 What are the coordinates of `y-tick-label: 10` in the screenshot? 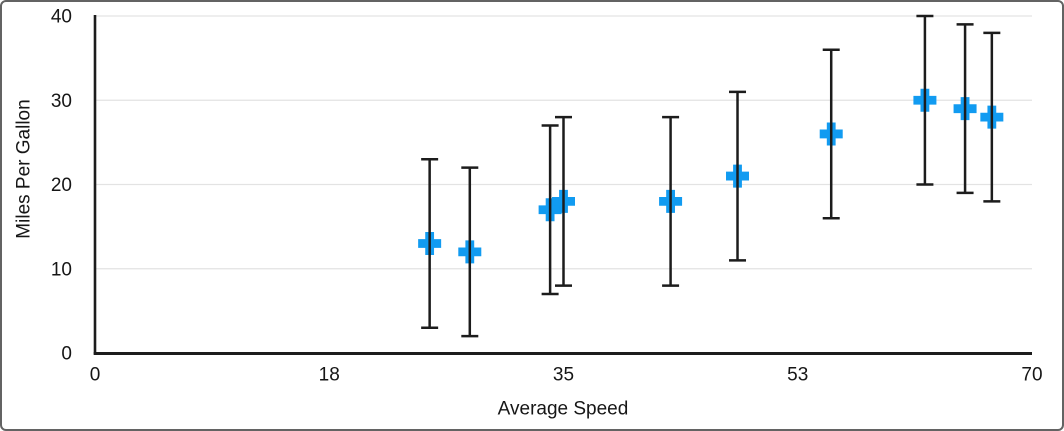 It's located at (61, 269).